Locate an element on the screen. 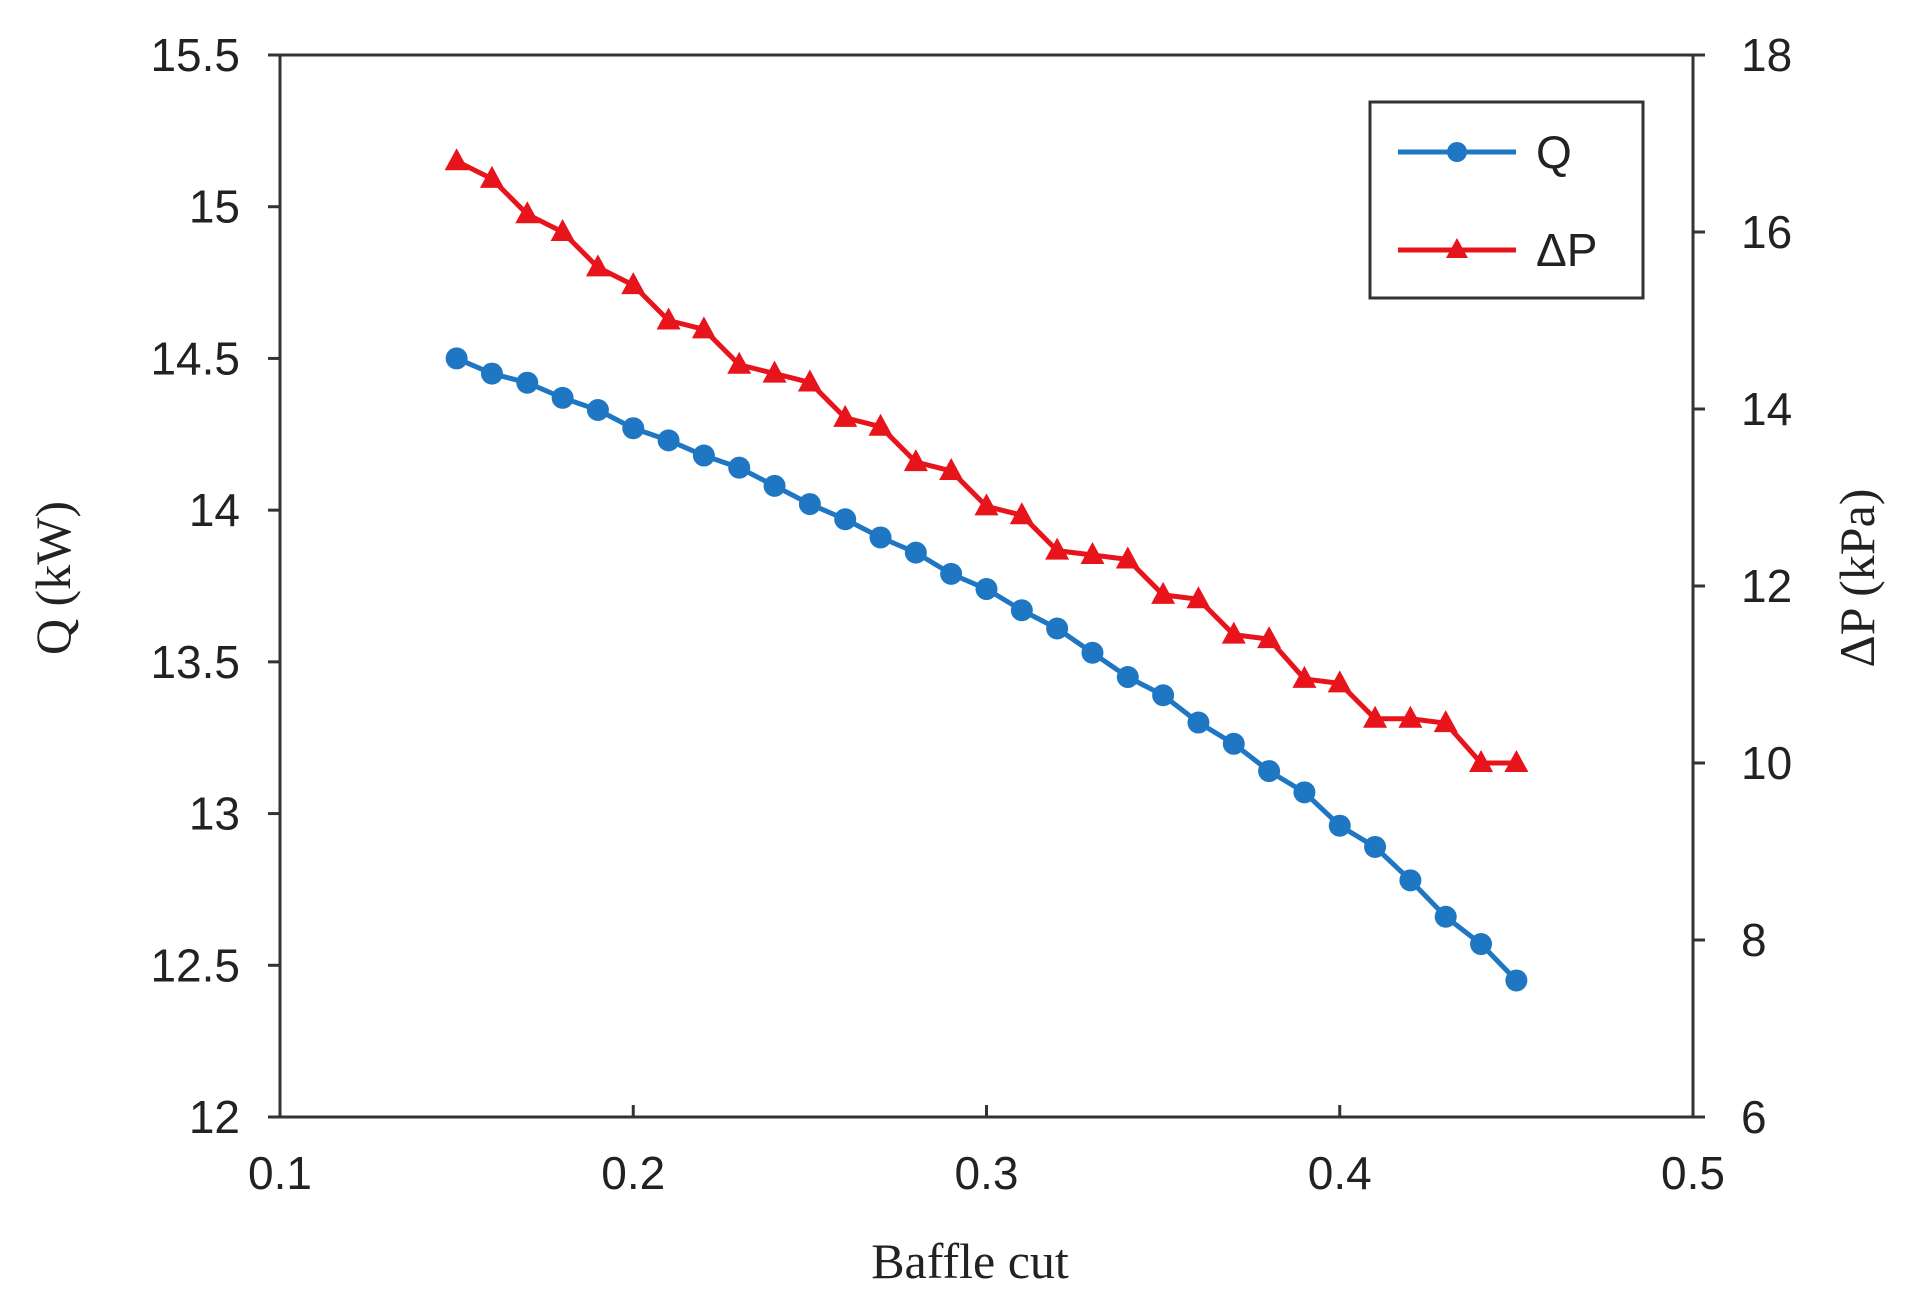 The width and height of the screenshot is (1914, 1314). y-tick-label: 14 is located at coordinates (214, 510).